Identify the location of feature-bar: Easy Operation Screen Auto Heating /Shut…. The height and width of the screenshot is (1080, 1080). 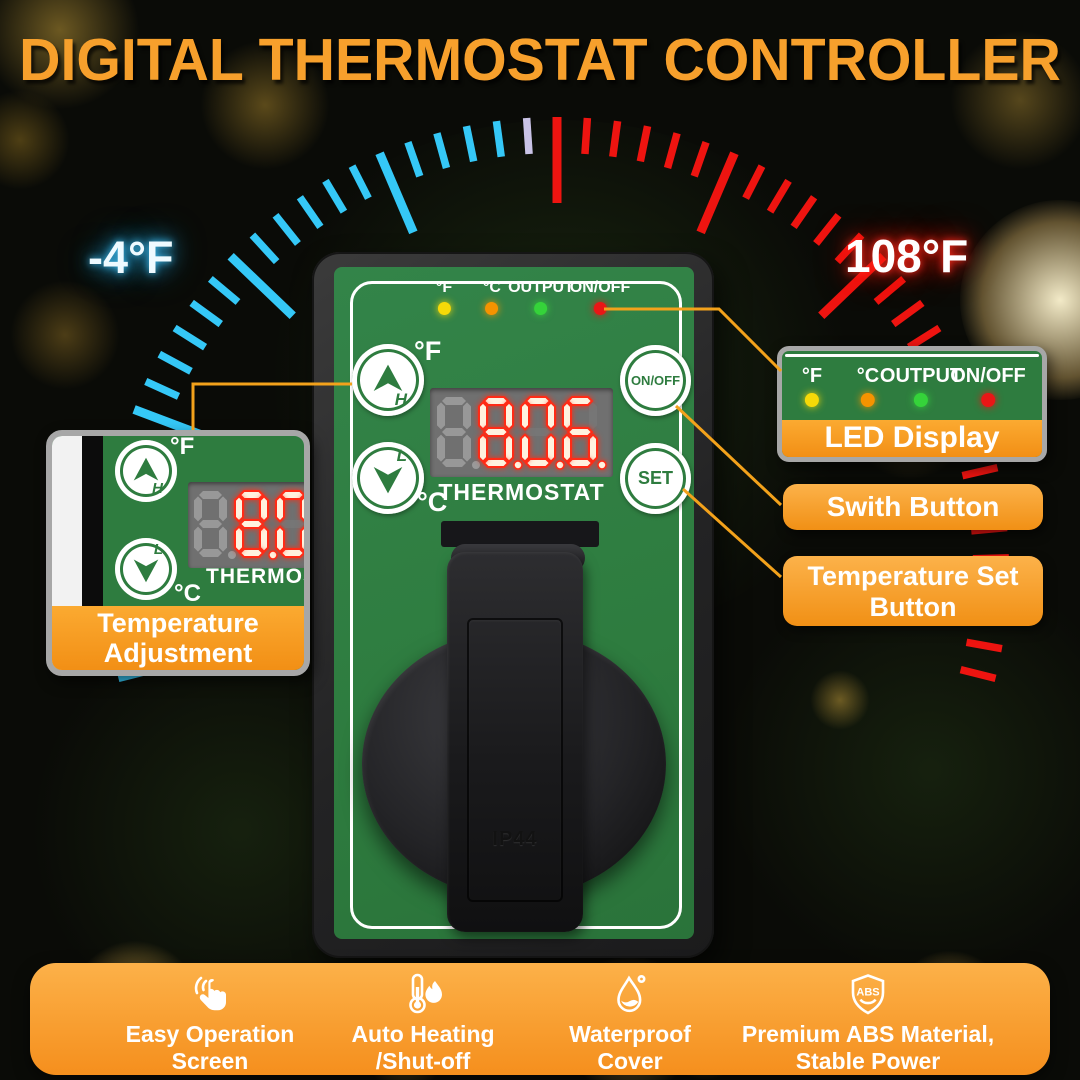
(540, 1019).